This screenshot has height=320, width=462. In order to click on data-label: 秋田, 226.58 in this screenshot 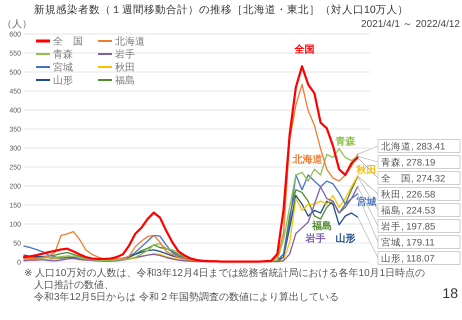, I will do `click(408, 194)`.